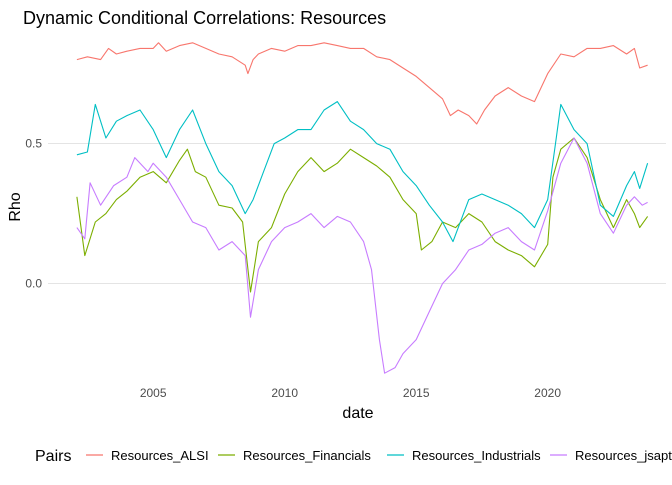  I want to click on legend-label: Resources_Financials, so click(307, 455).